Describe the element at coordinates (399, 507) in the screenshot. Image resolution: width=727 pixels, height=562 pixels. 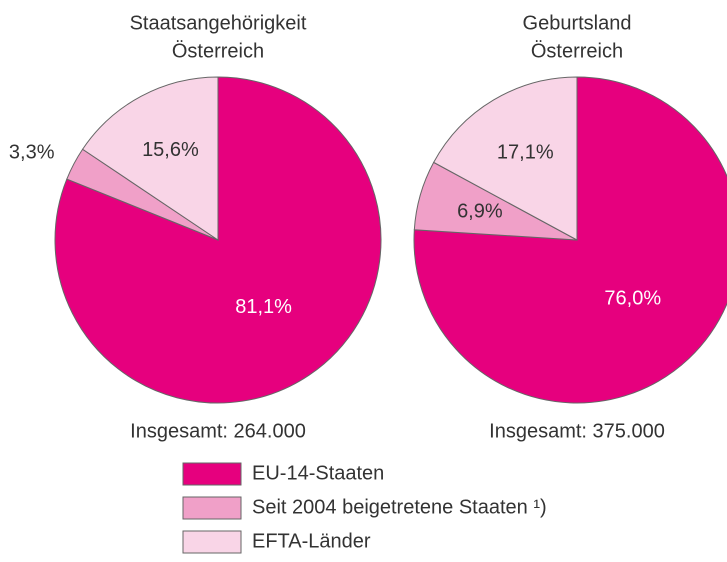
I see `legend-label: Seit 2004 beigetretene Staaten ¹)` at that location.